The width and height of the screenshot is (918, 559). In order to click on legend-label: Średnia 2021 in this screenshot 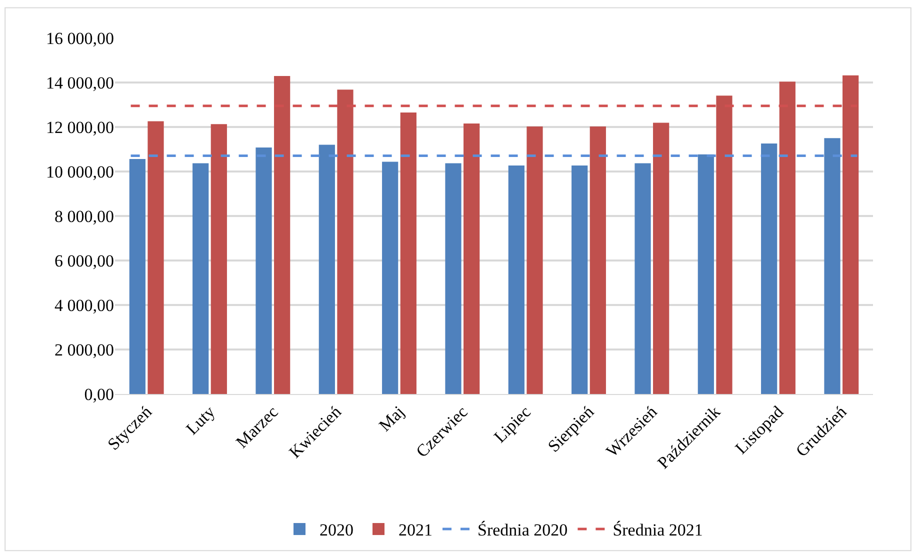, I will do `click(657, 530)`.